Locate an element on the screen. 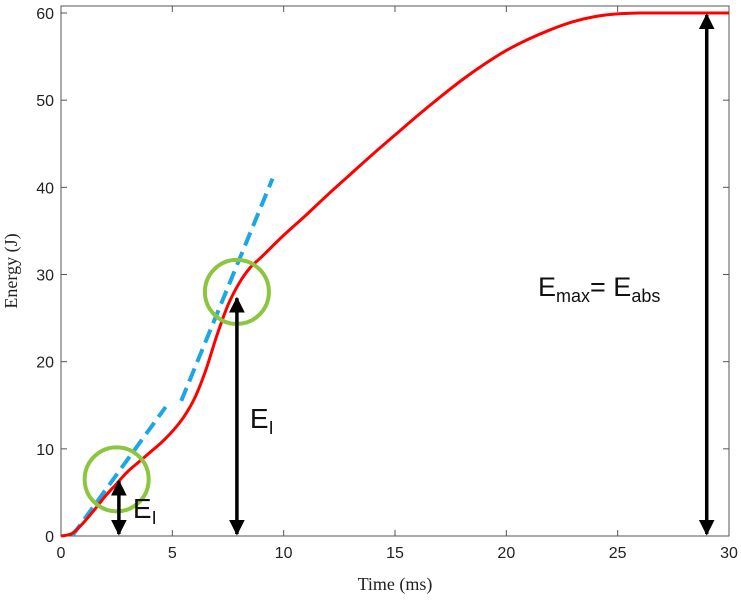 This screenshot has width=741, height=601. y-tick-label: 0 is located at coordinates (49, 537).